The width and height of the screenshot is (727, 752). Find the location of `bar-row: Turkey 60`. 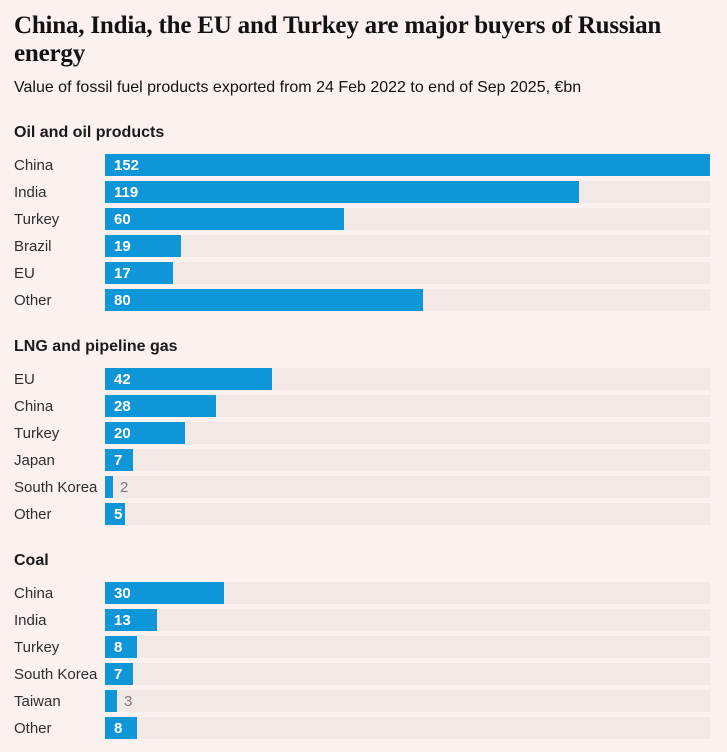

bar-row: Turkey 60 is located at coordinates (362, 219).